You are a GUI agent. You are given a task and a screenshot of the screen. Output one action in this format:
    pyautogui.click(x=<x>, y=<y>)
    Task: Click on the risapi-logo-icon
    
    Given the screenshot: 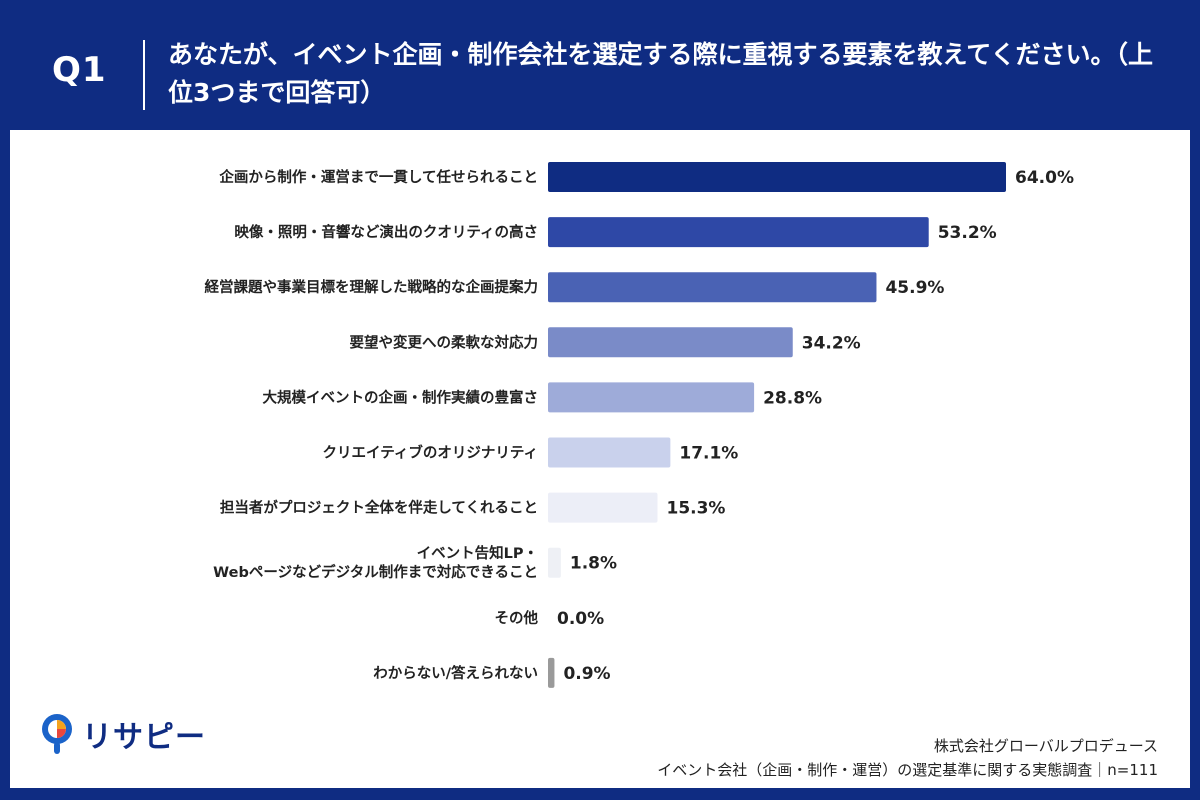 What is the action you would take?
    pyautogui.click(x=57, y=734)
    